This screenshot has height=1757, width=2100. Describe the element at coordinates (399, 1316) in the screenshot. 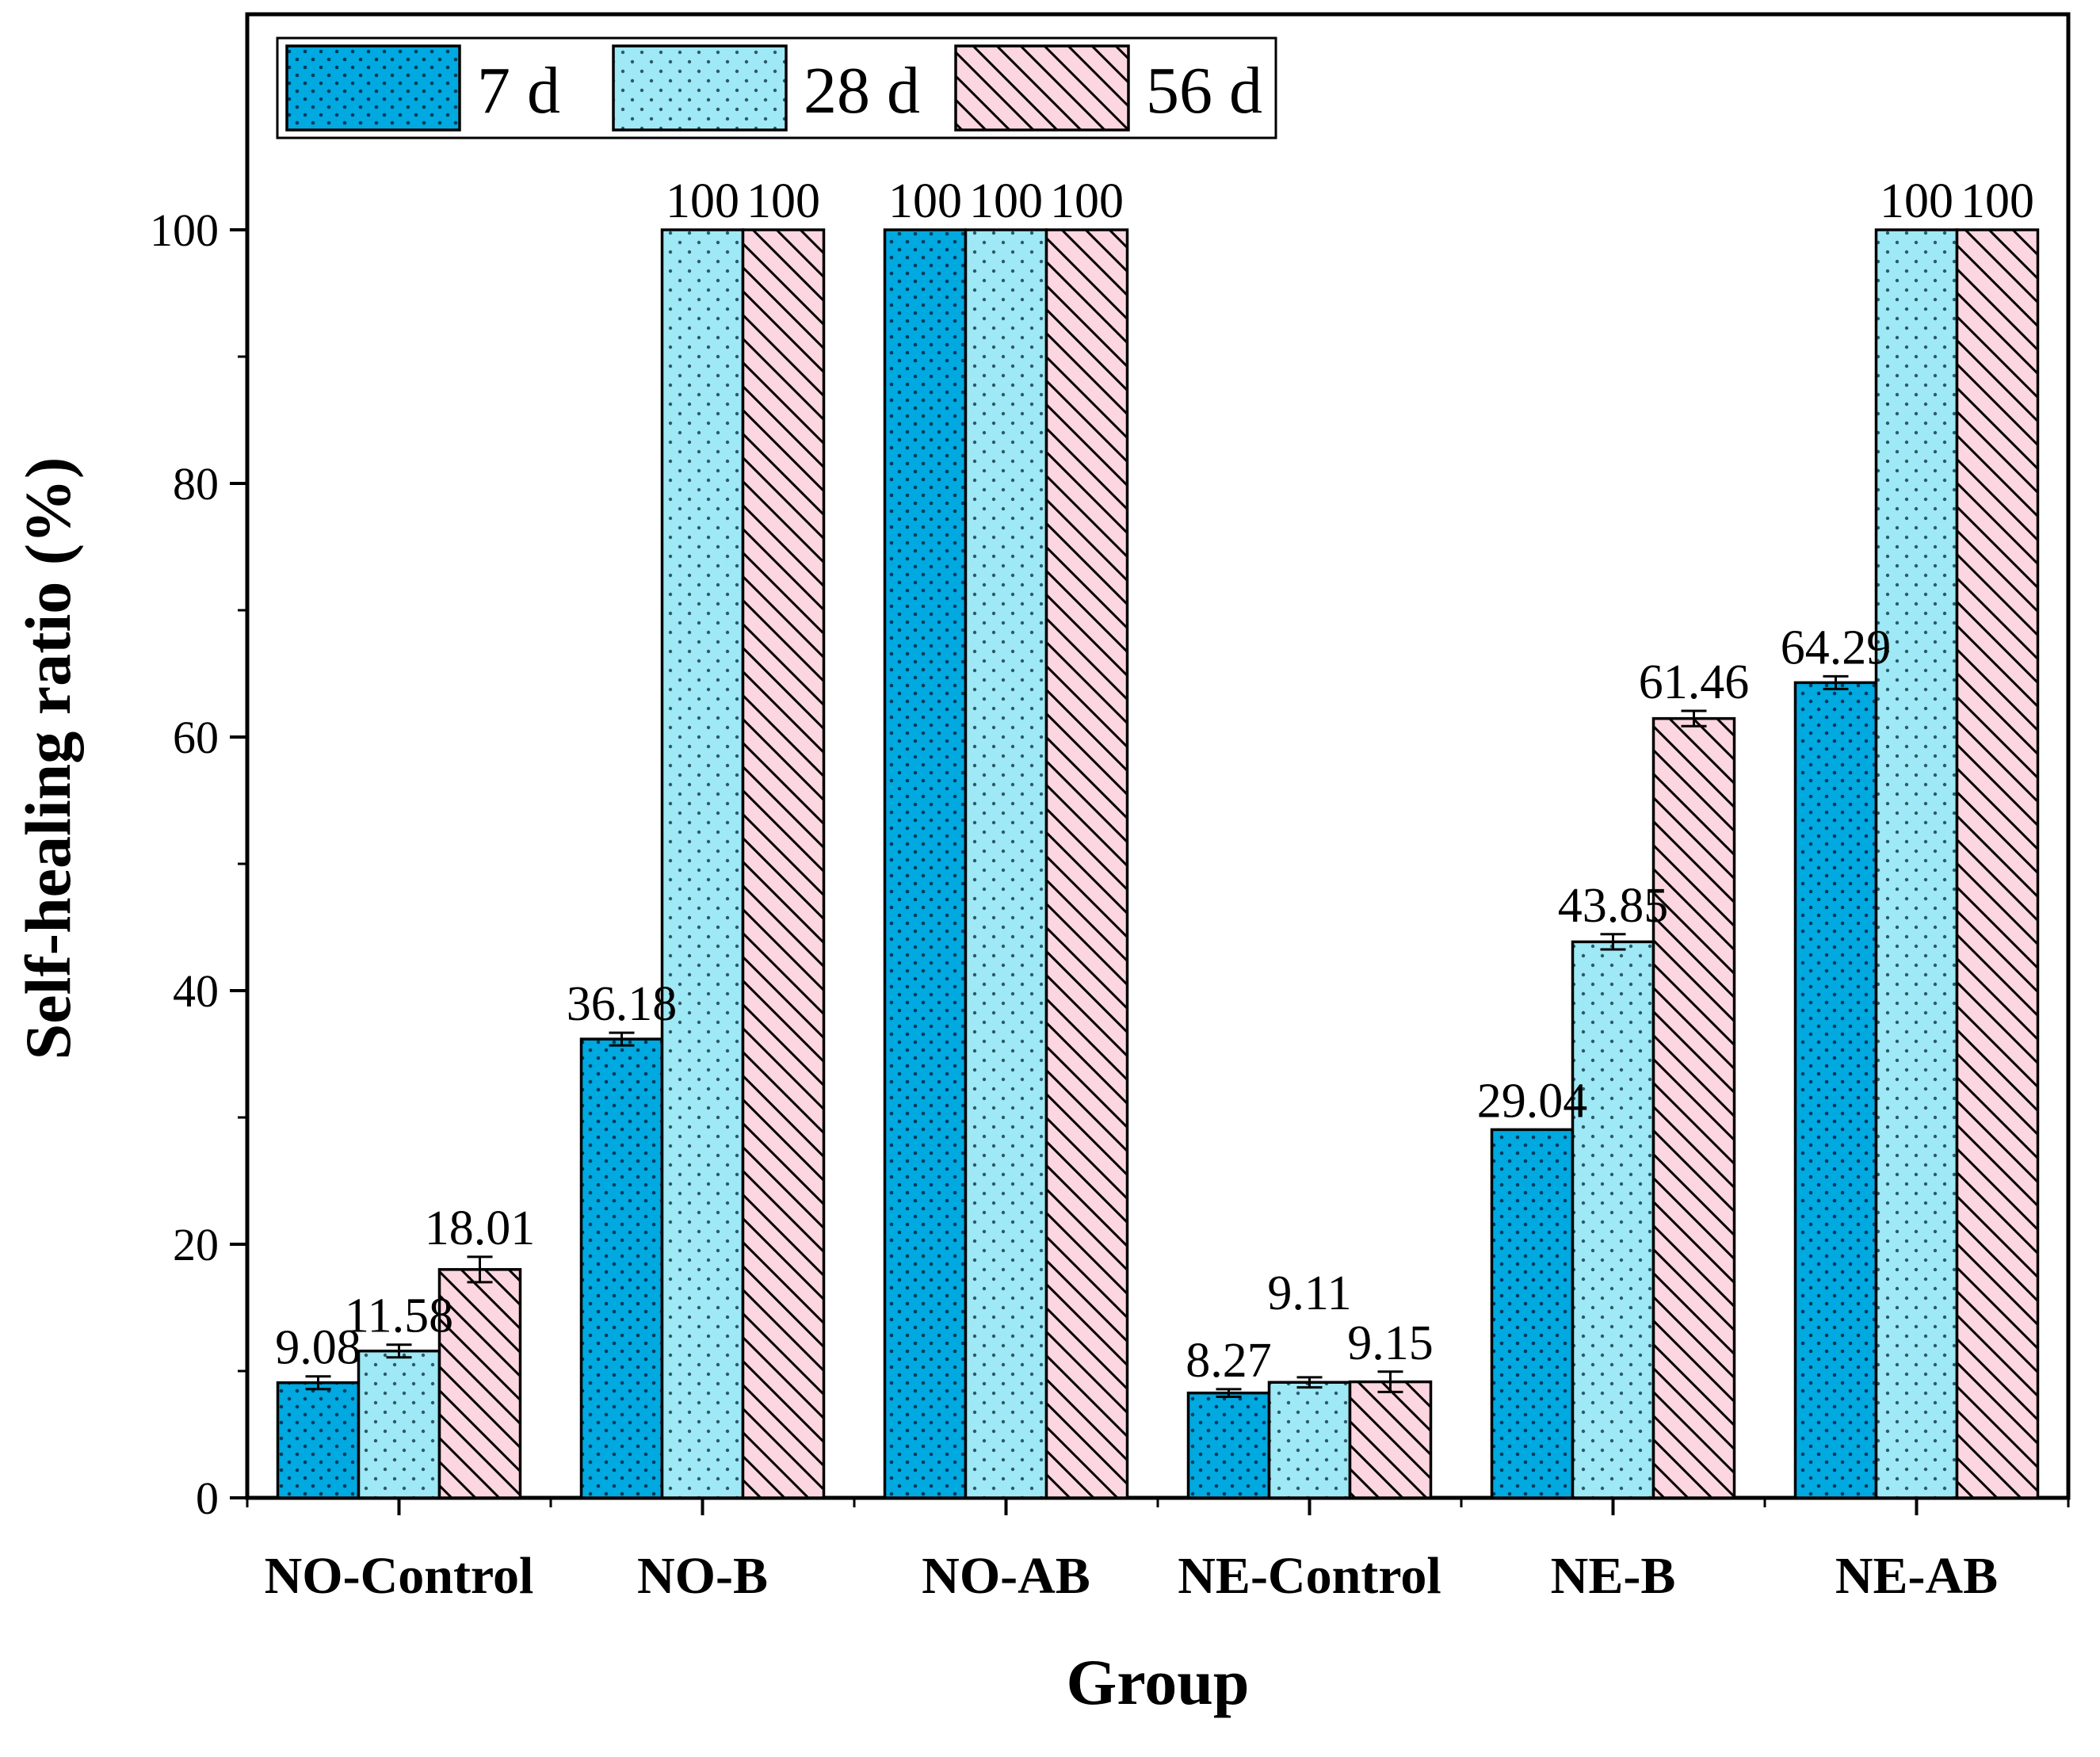

I see `bar-label: 11.58` at that location.